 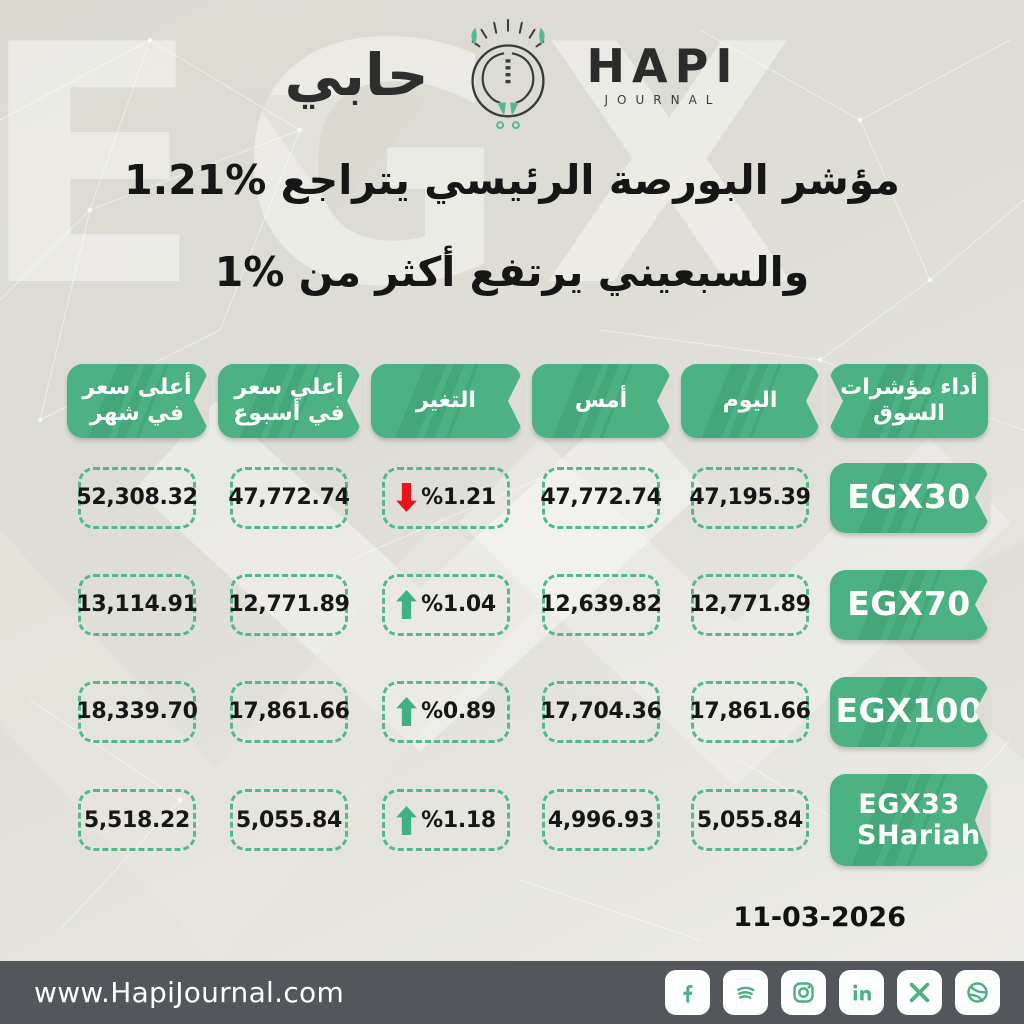 I want to click on index-badge-egx100: EGX100, so click(x=909, y=711).